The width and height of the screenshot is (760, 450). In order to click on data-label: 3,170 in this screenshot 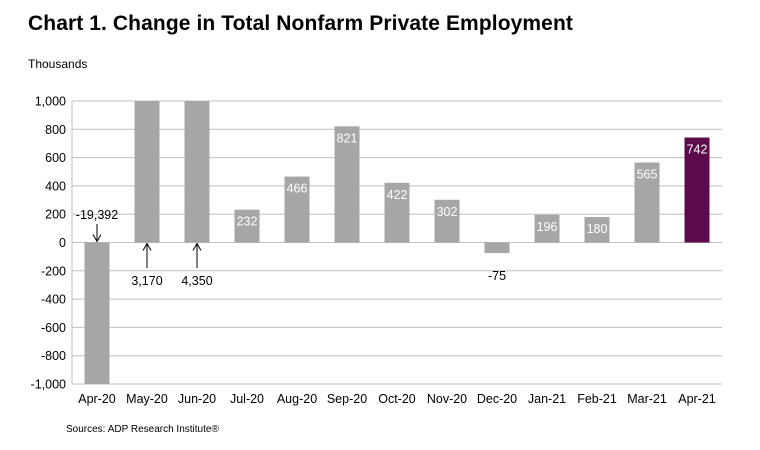, I will do `click(146, 281)`.